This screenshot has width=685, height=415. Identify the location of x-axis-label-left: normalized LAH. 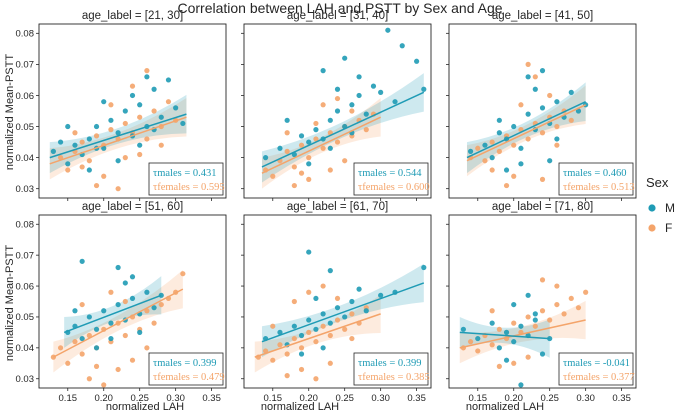
(145, 407).